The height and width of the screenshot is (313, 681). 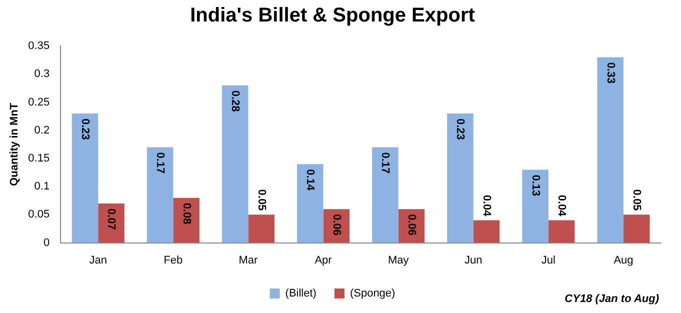 I want to click on y-tick-label: 0.2, so click(x=42, y=130).